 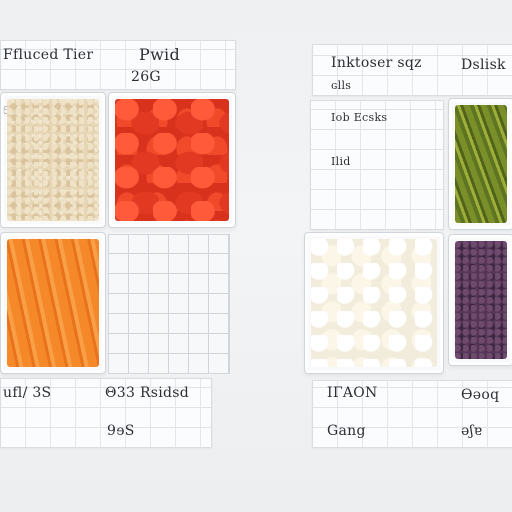 I want to click on container-purple, so click(x=480, y=300).